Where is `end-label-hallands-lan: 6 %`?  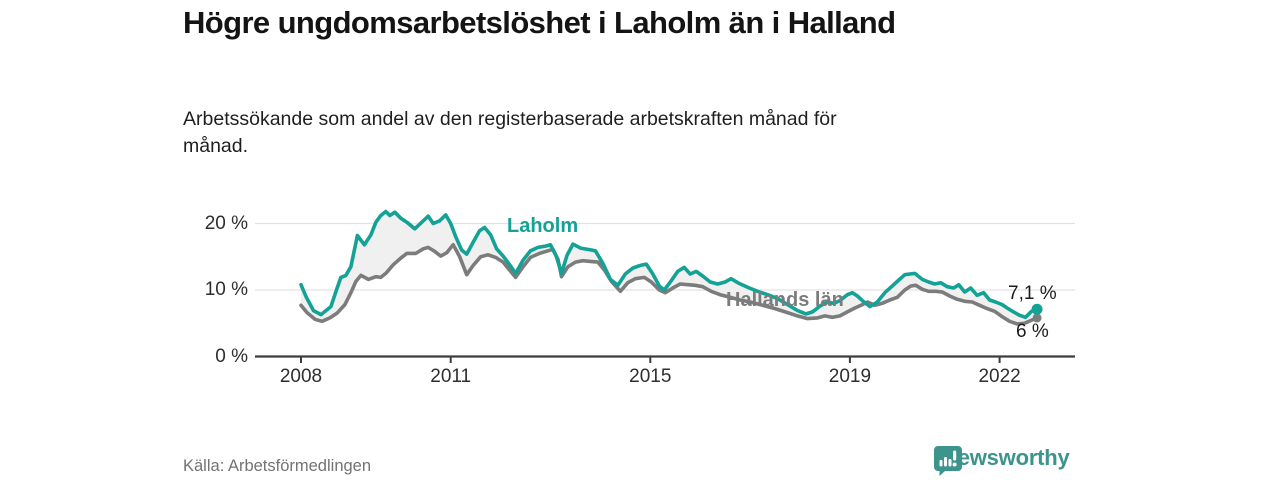 end-label-hallands-lan: 6 % is located at coordinates (1032, 331).